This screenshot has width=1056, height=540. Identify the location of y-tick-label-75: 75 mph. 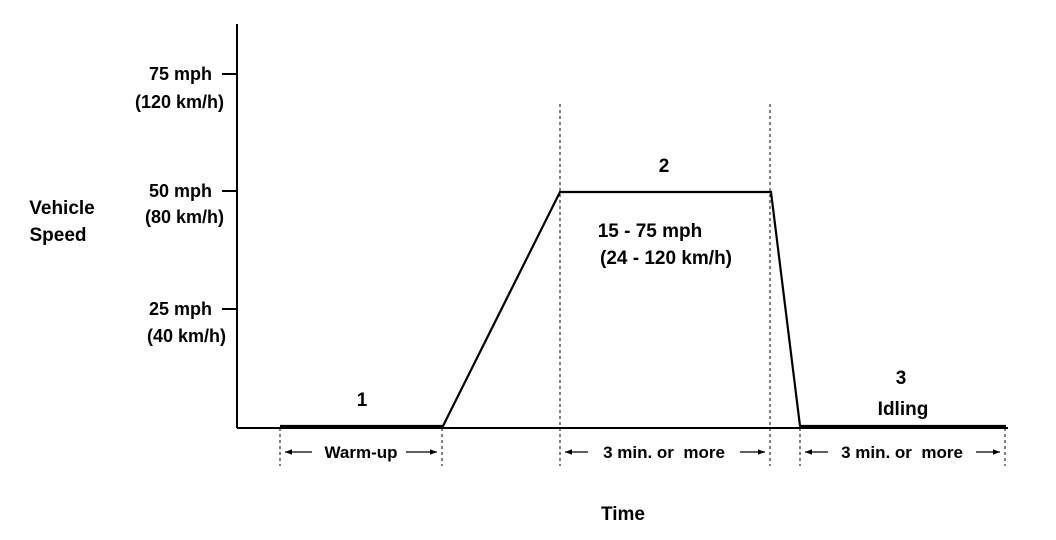
(180, 74).